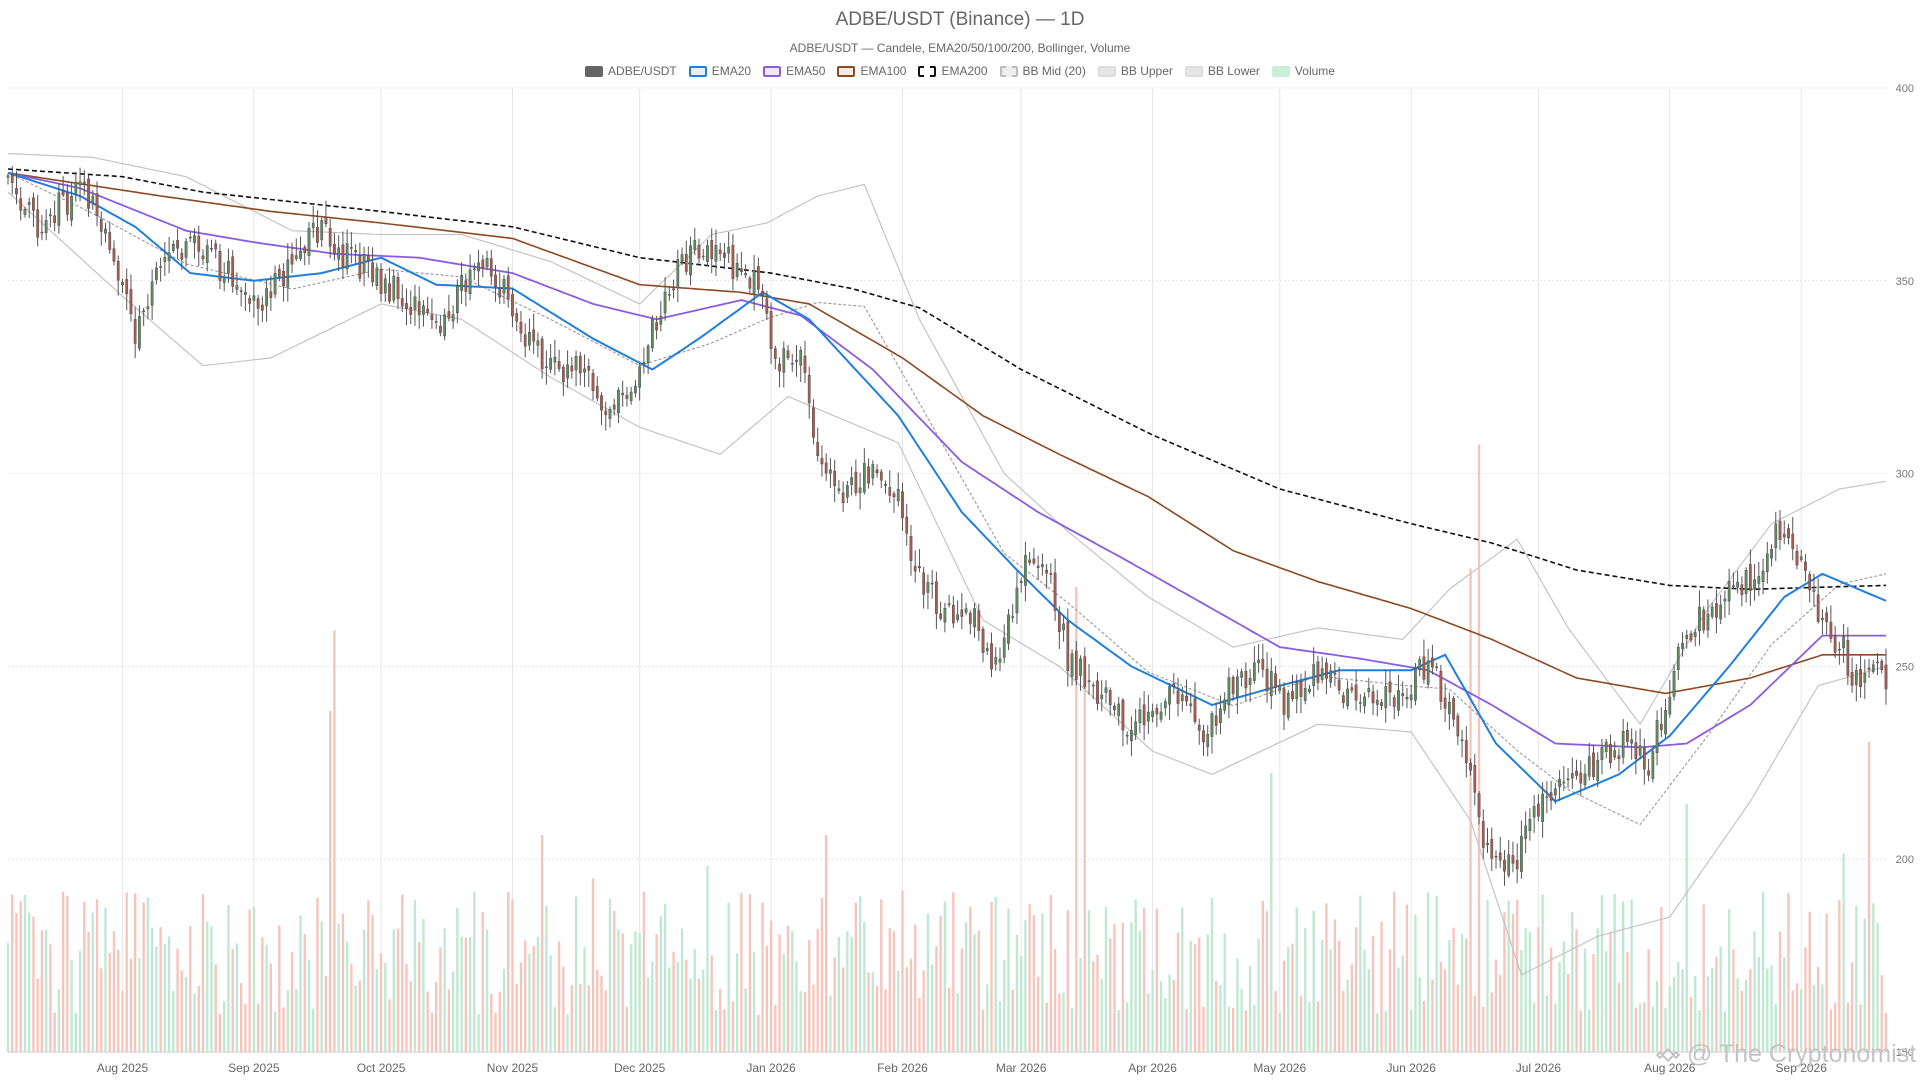 This screenshot has width=1920, height=1080. I want to click on legend-item: EMA50, so click(794, 71).